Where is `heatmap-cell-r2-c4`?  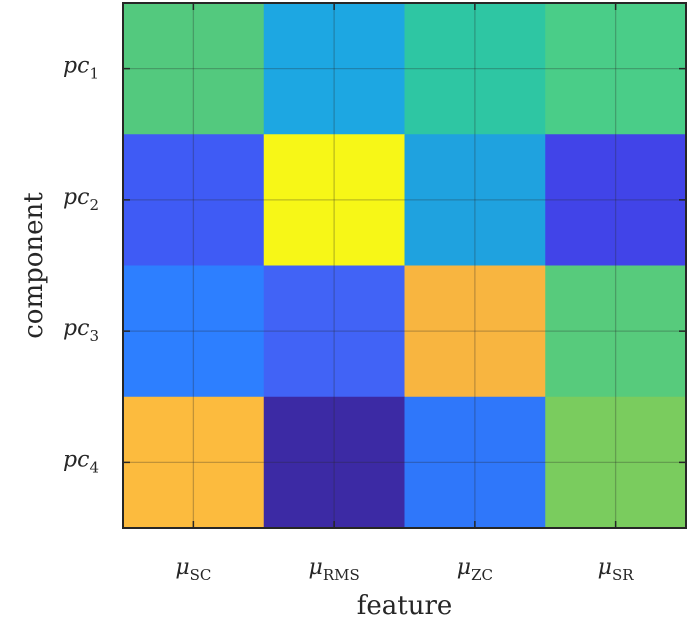
heatmap-cell-r2-c4 is located at coordinates (616, 200).